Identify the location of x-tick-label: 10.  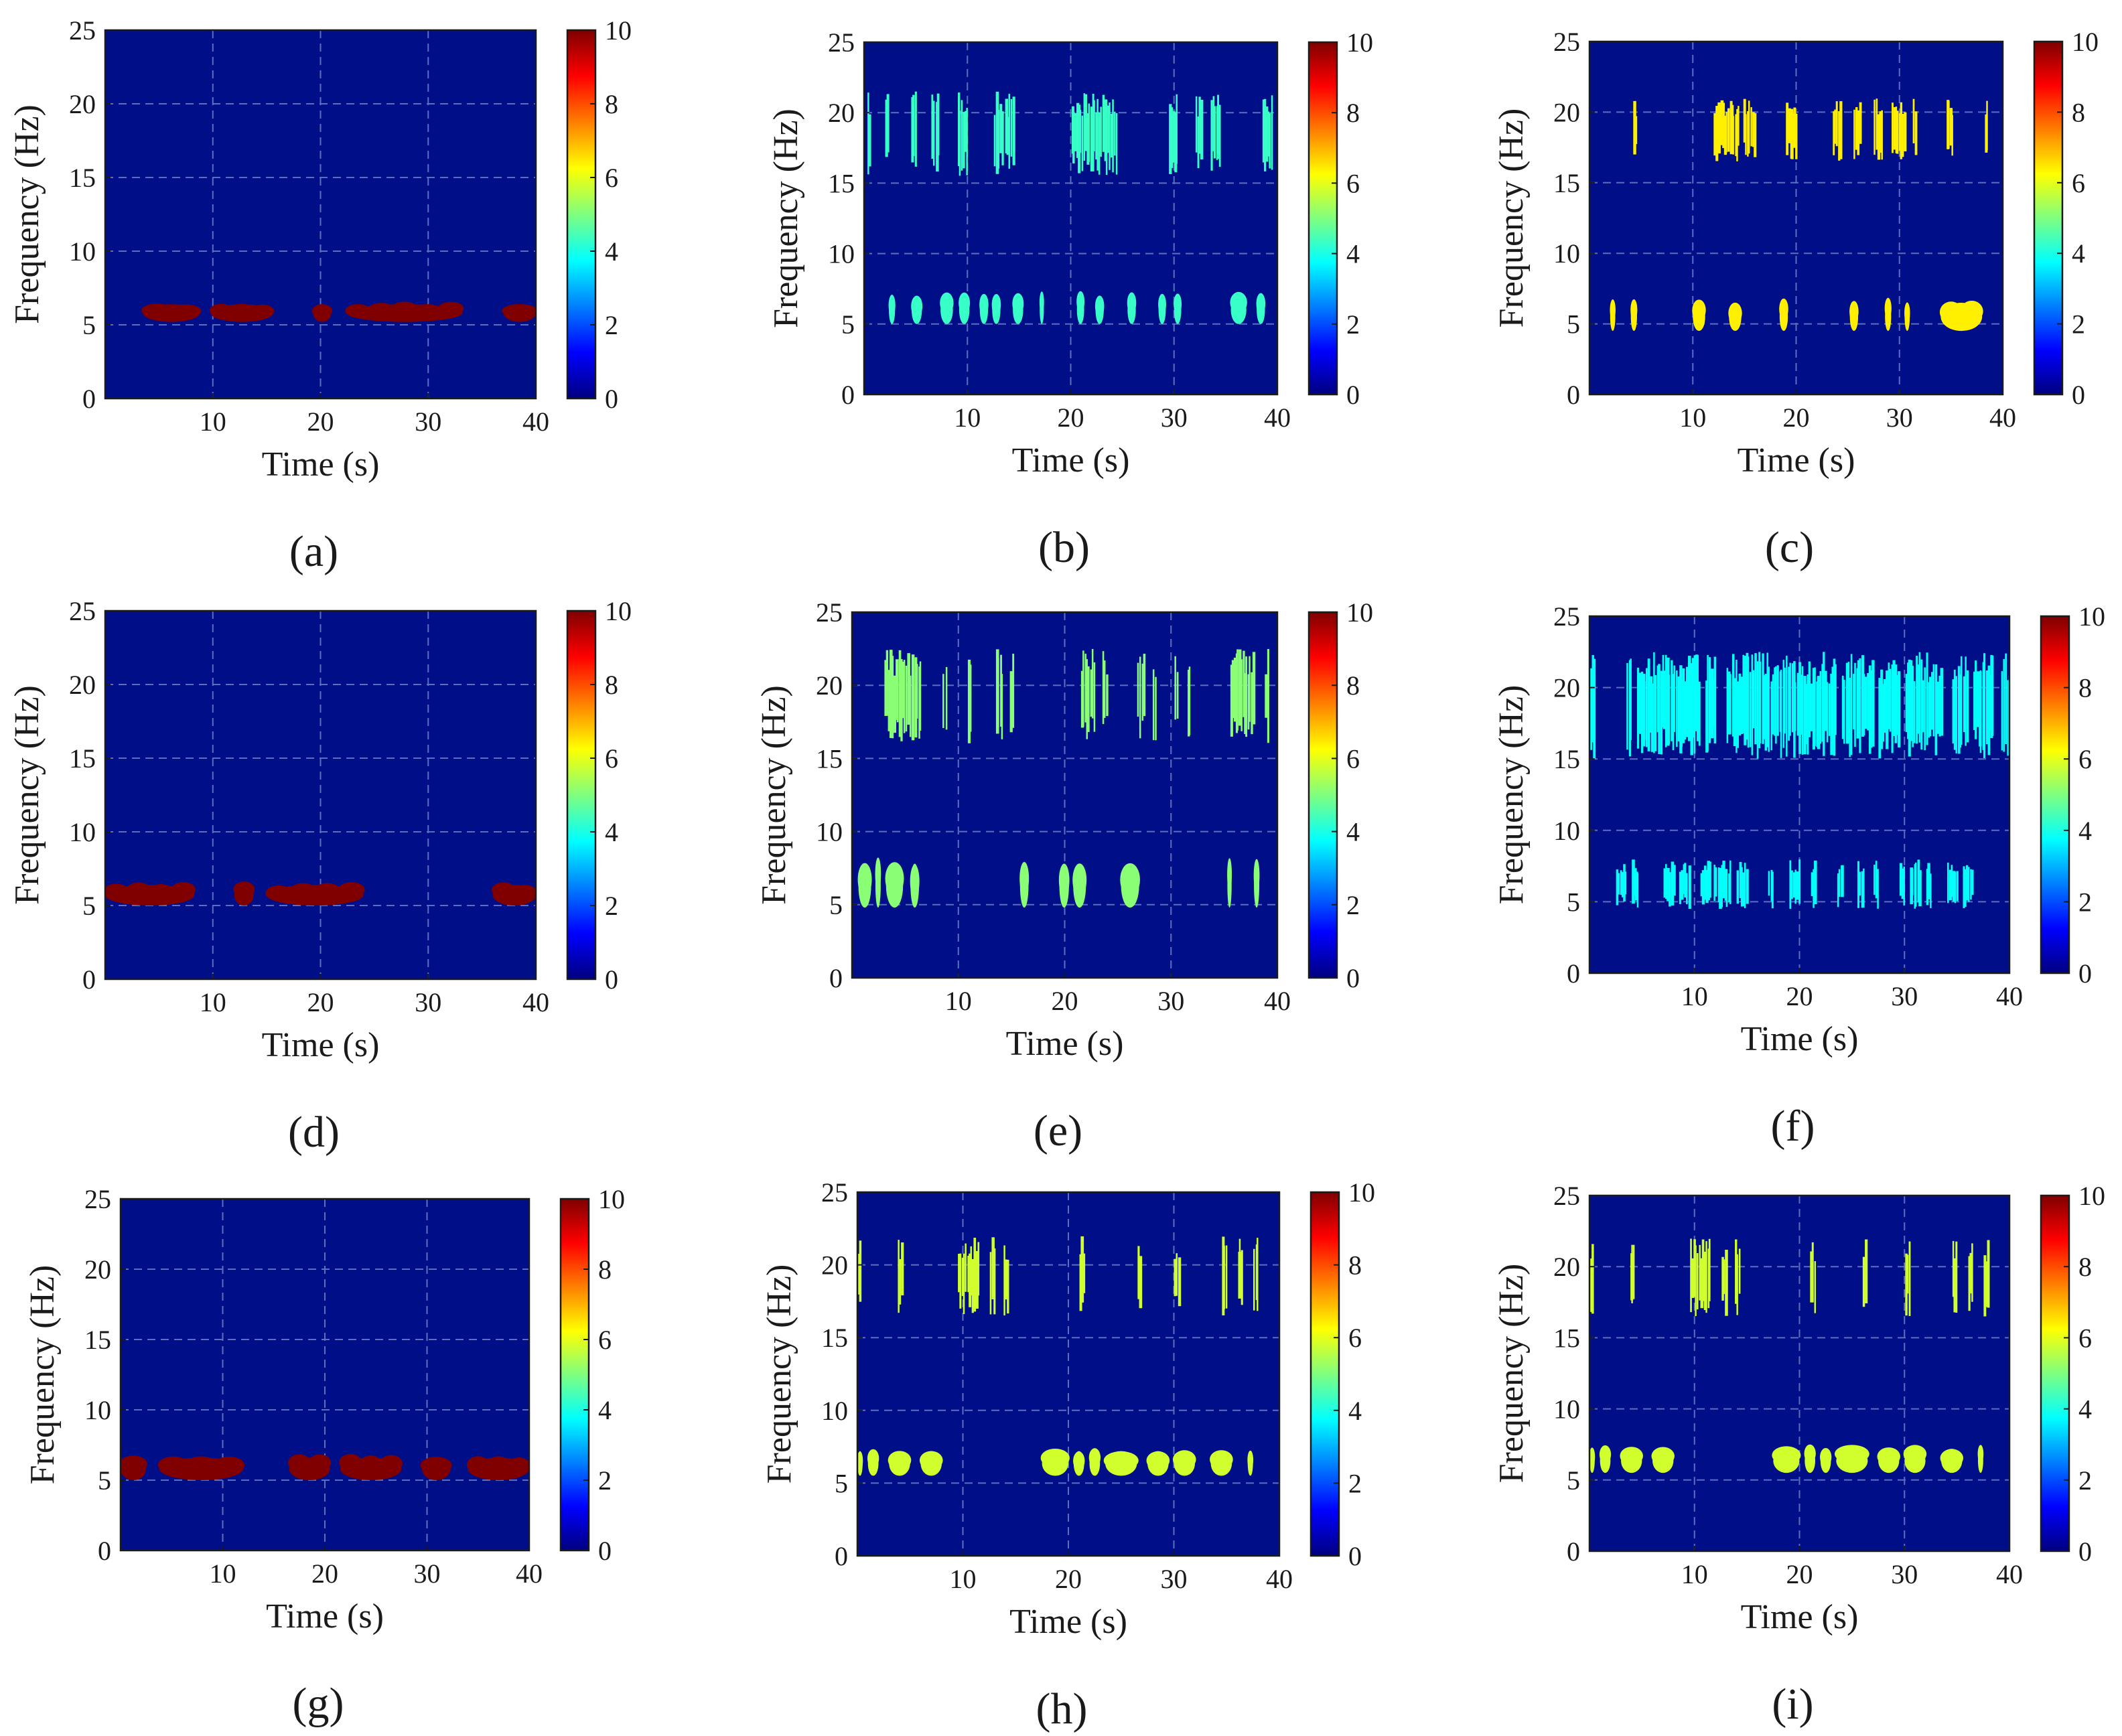
(223, 1574).